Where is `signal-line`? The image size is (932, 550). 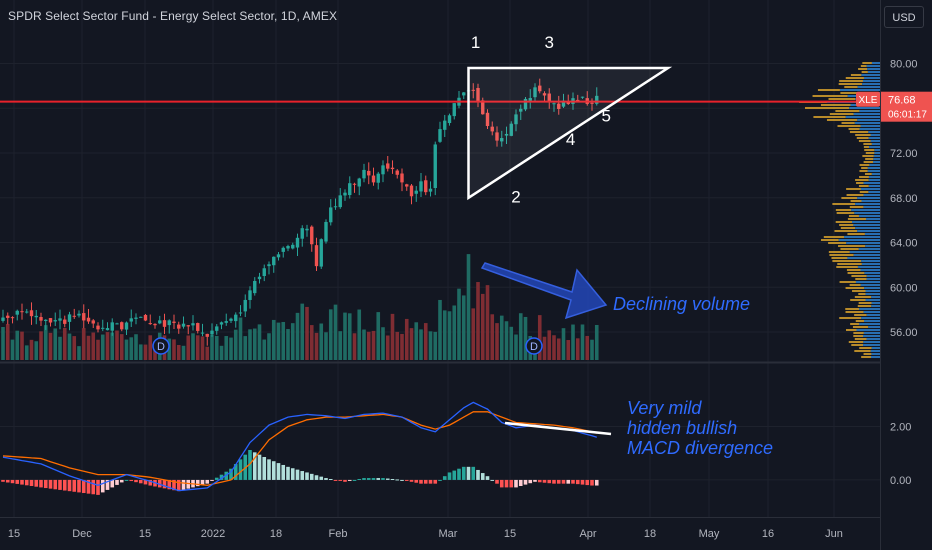
signal-line is located at coordinates (299, 448).